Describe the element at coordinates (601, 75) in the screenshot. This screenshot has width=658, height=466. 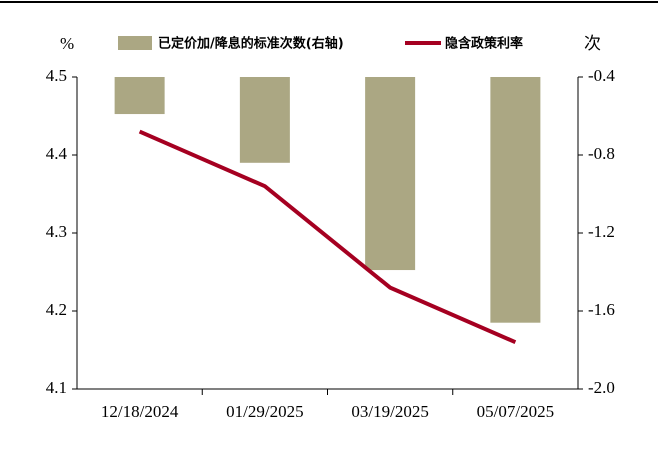
I see `y2-tick-label: -0.4` at that location.